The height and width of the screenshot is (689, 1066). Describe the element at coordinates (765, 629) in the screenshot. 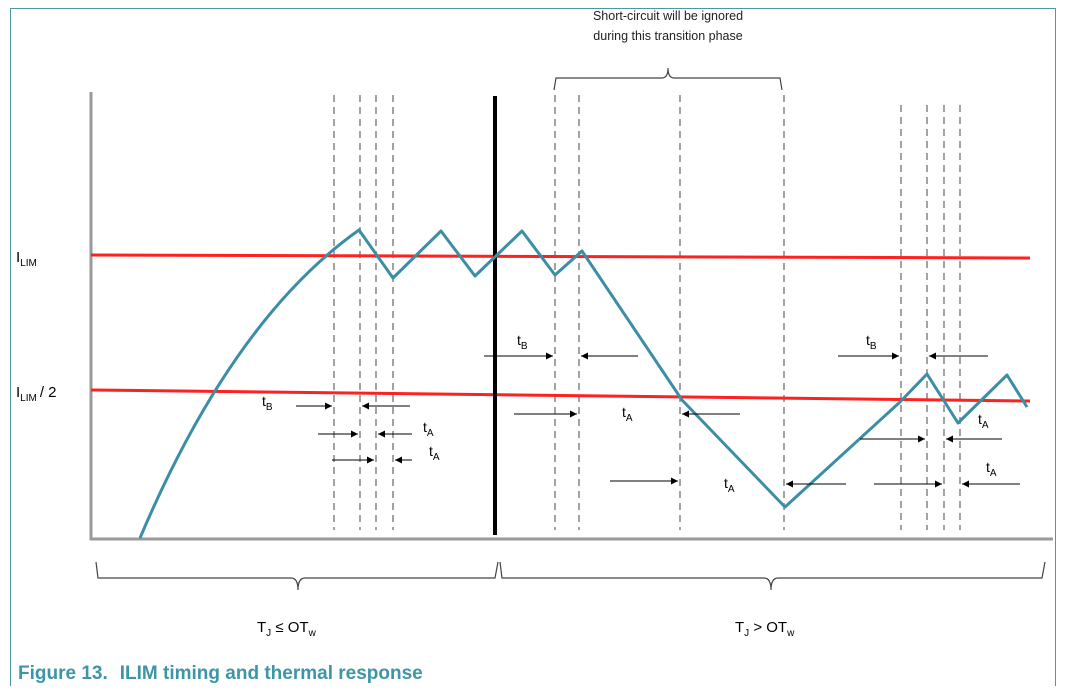

I see `region-label-right: TJ > OTw` at that location.